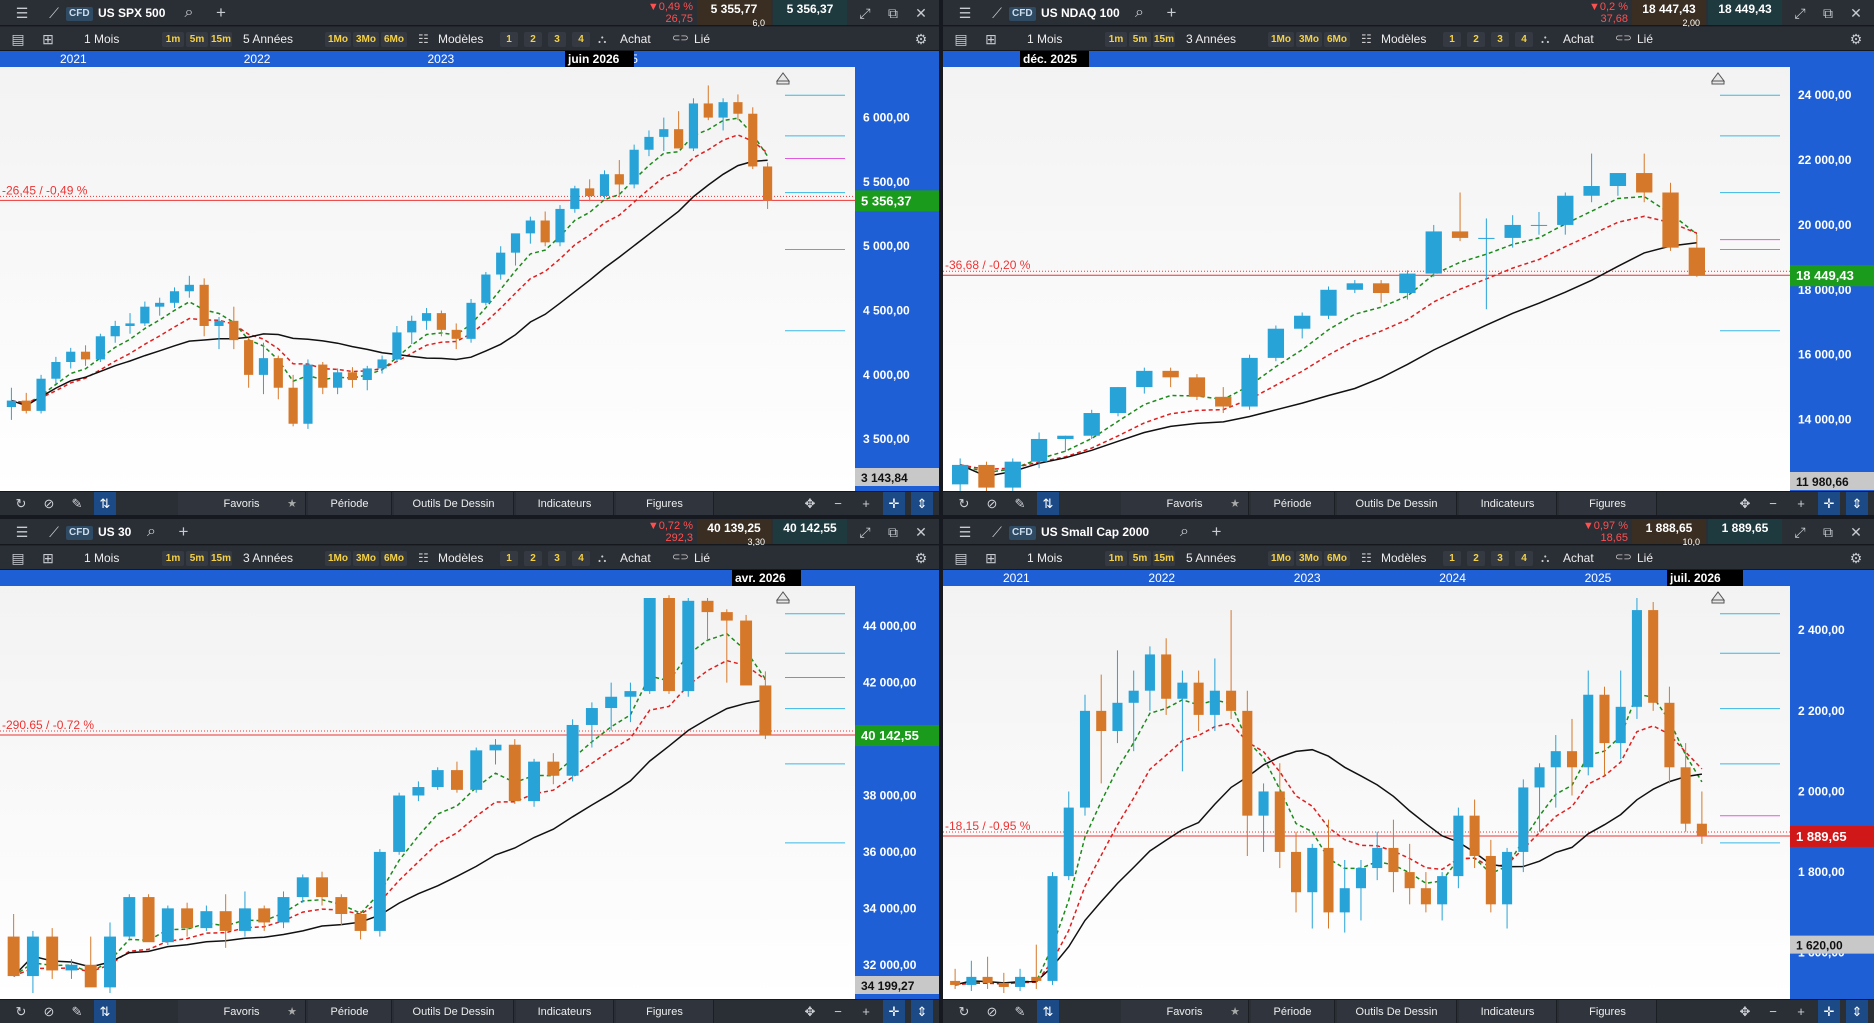 The image size is (1874, 1023). I want to click on bid-price: 5 355,77 6,0, so click(734, 14).